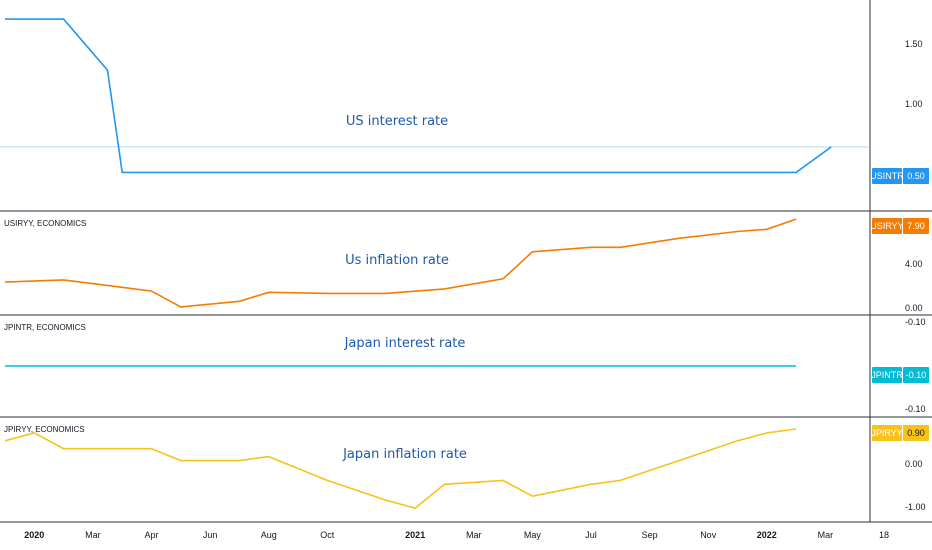 The width and height of the screenshot is (932, 550). Describe the element at coordinates (914, 104) in the screenshot. I see `y-tick-label: 1.00` at that location.